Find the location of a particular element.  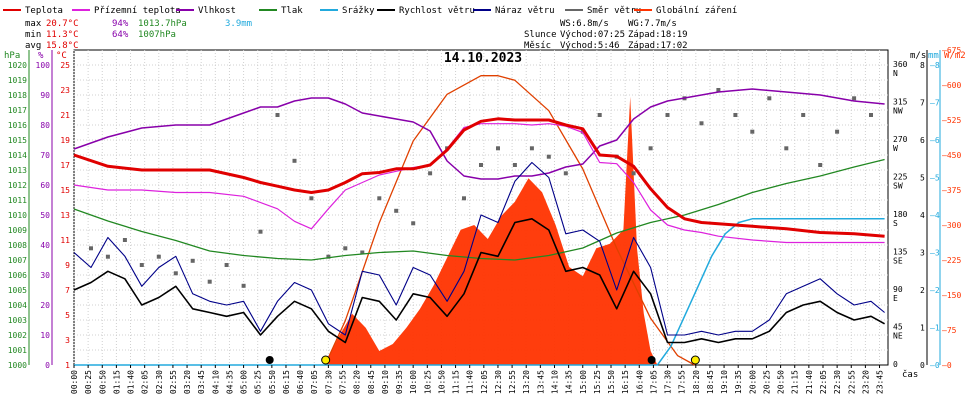

hpa-tick-label: 1005 is located at coordinates (17, 290).